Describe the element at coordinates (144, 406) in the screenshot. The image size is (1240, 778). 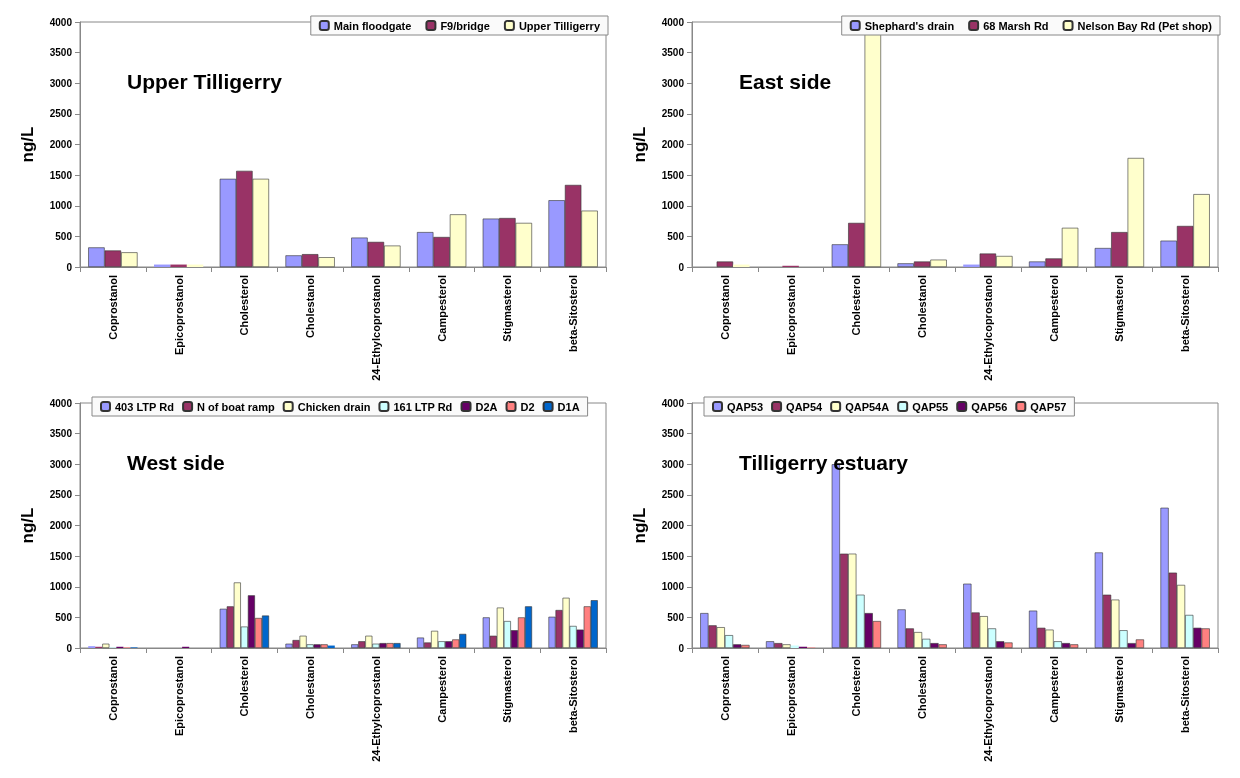
I see `legend-label: 403 LTP Rd` at that location.